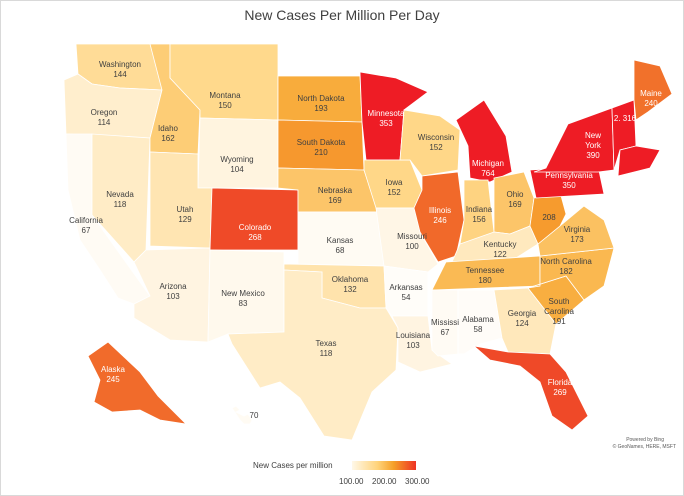 The image size is (684, 496). What do you see at coordinates (569, 185) in the screenshot?
I see `state-value-pennsylvania: 350` at bounding box center [569, 185].